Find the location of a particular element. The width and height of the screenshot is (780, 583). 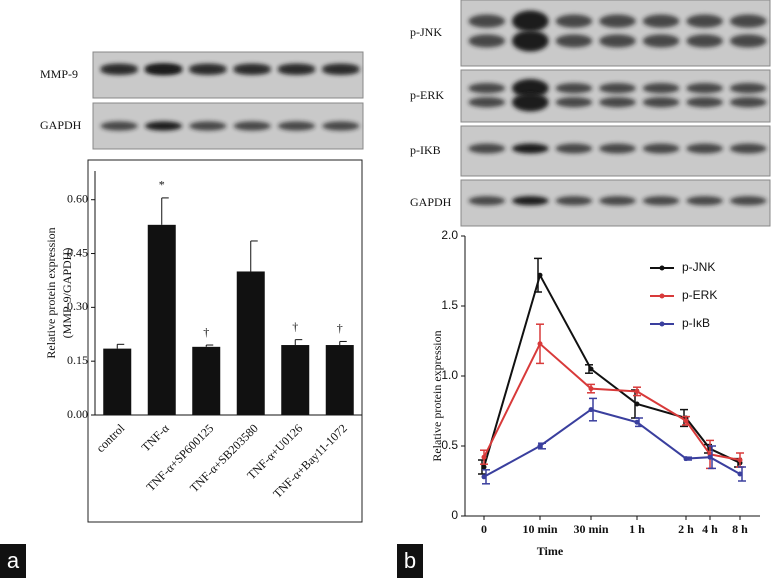

y-tick-label: 0.60 is located at coordinates (77, 198).